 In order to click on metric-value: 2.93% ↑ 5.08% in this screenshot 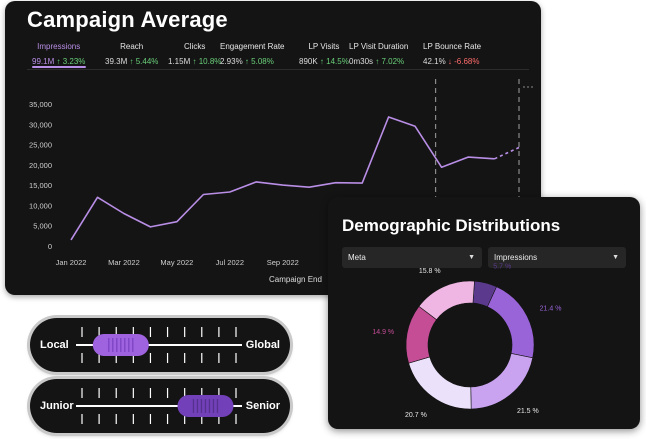, I will do `click(252, 61)`.